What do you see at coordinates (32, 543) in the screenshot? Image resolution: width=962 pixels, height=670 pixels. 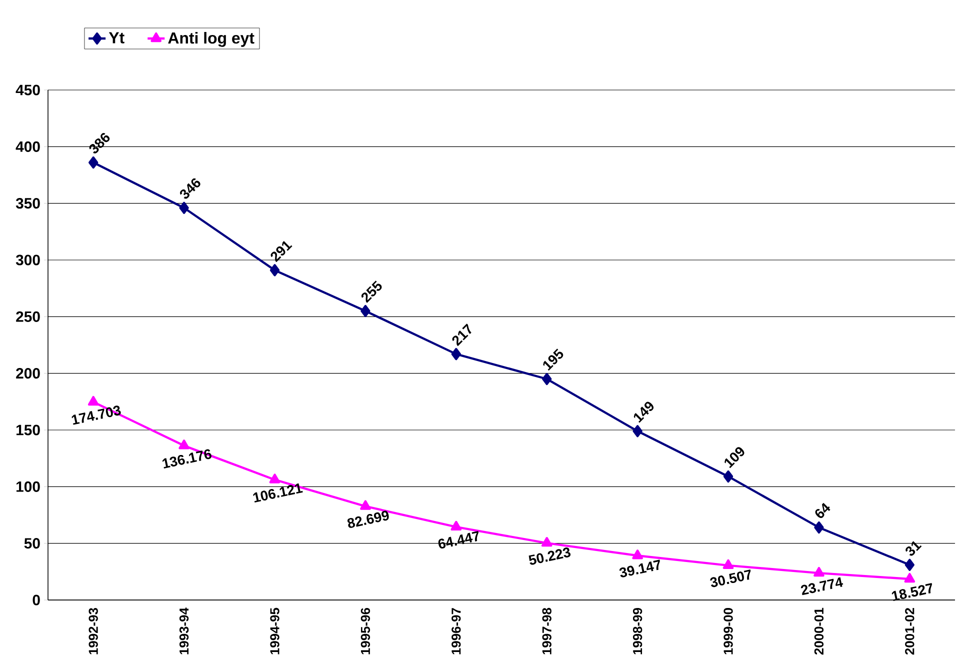 I see `y-tick-label: 50` at bounding box center [32, 543].